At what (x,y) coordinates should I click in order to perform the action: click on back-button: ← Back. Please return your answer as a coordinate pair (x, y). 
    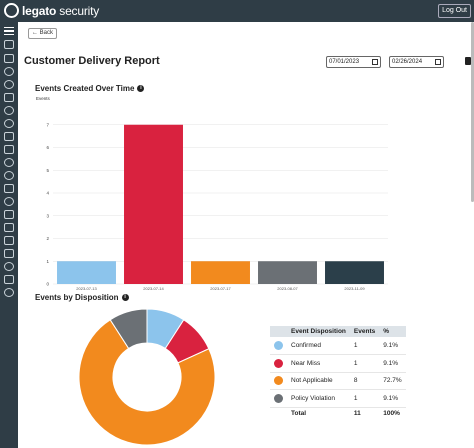
    Looking at the image, I should click on (43, 33).